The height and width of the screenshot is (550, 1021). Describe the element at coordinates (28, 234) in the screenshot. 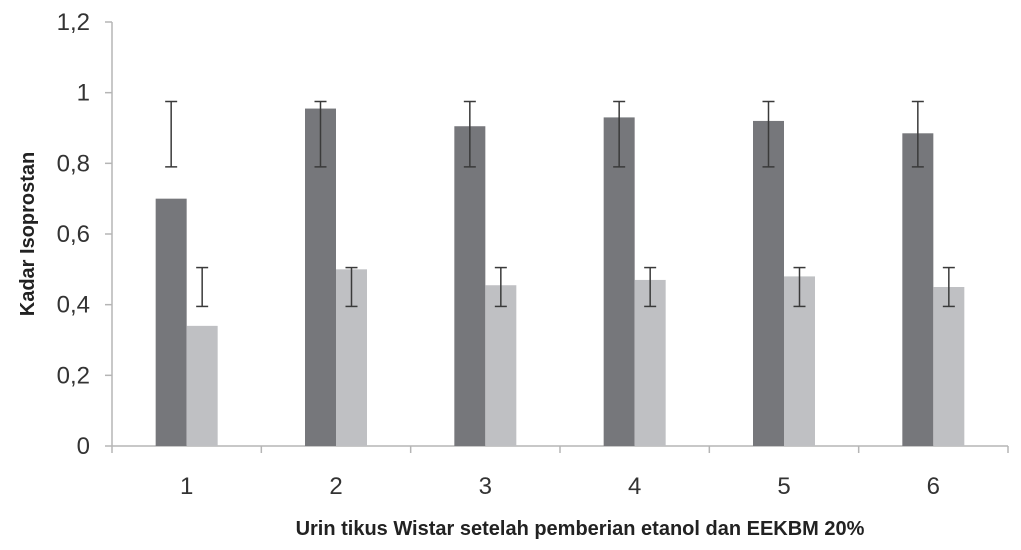

I see `y-axis-title: Kadar Isoprostan` at that location.